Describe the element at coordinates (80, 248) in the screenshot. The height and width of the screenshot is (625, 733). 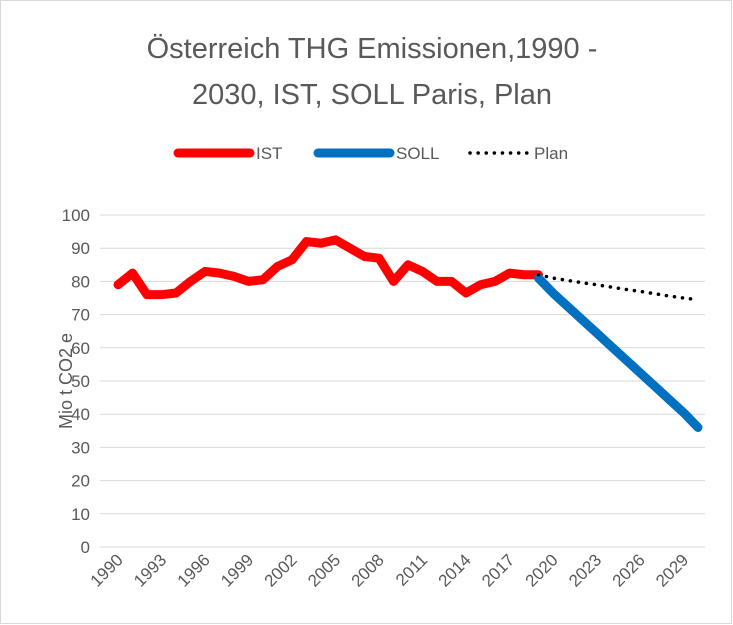
I see `y-tick-label: 90` at that location.